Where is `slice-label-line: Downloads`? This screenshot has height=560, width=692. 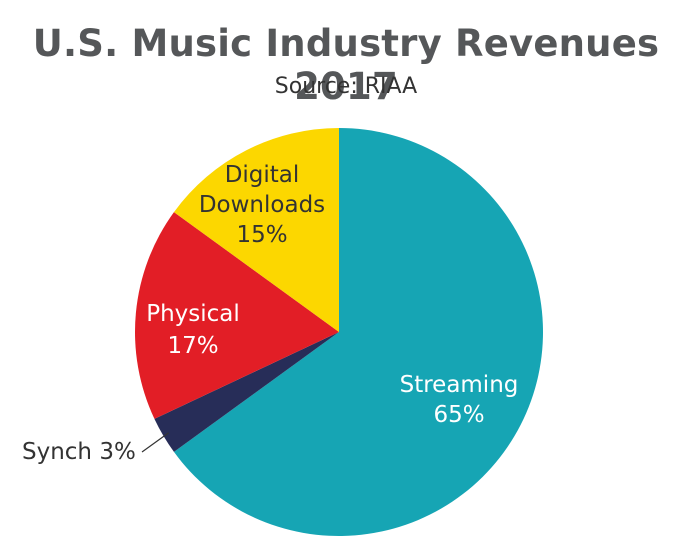
slice-label-line: Downloads is located at coordinates (262, 205).